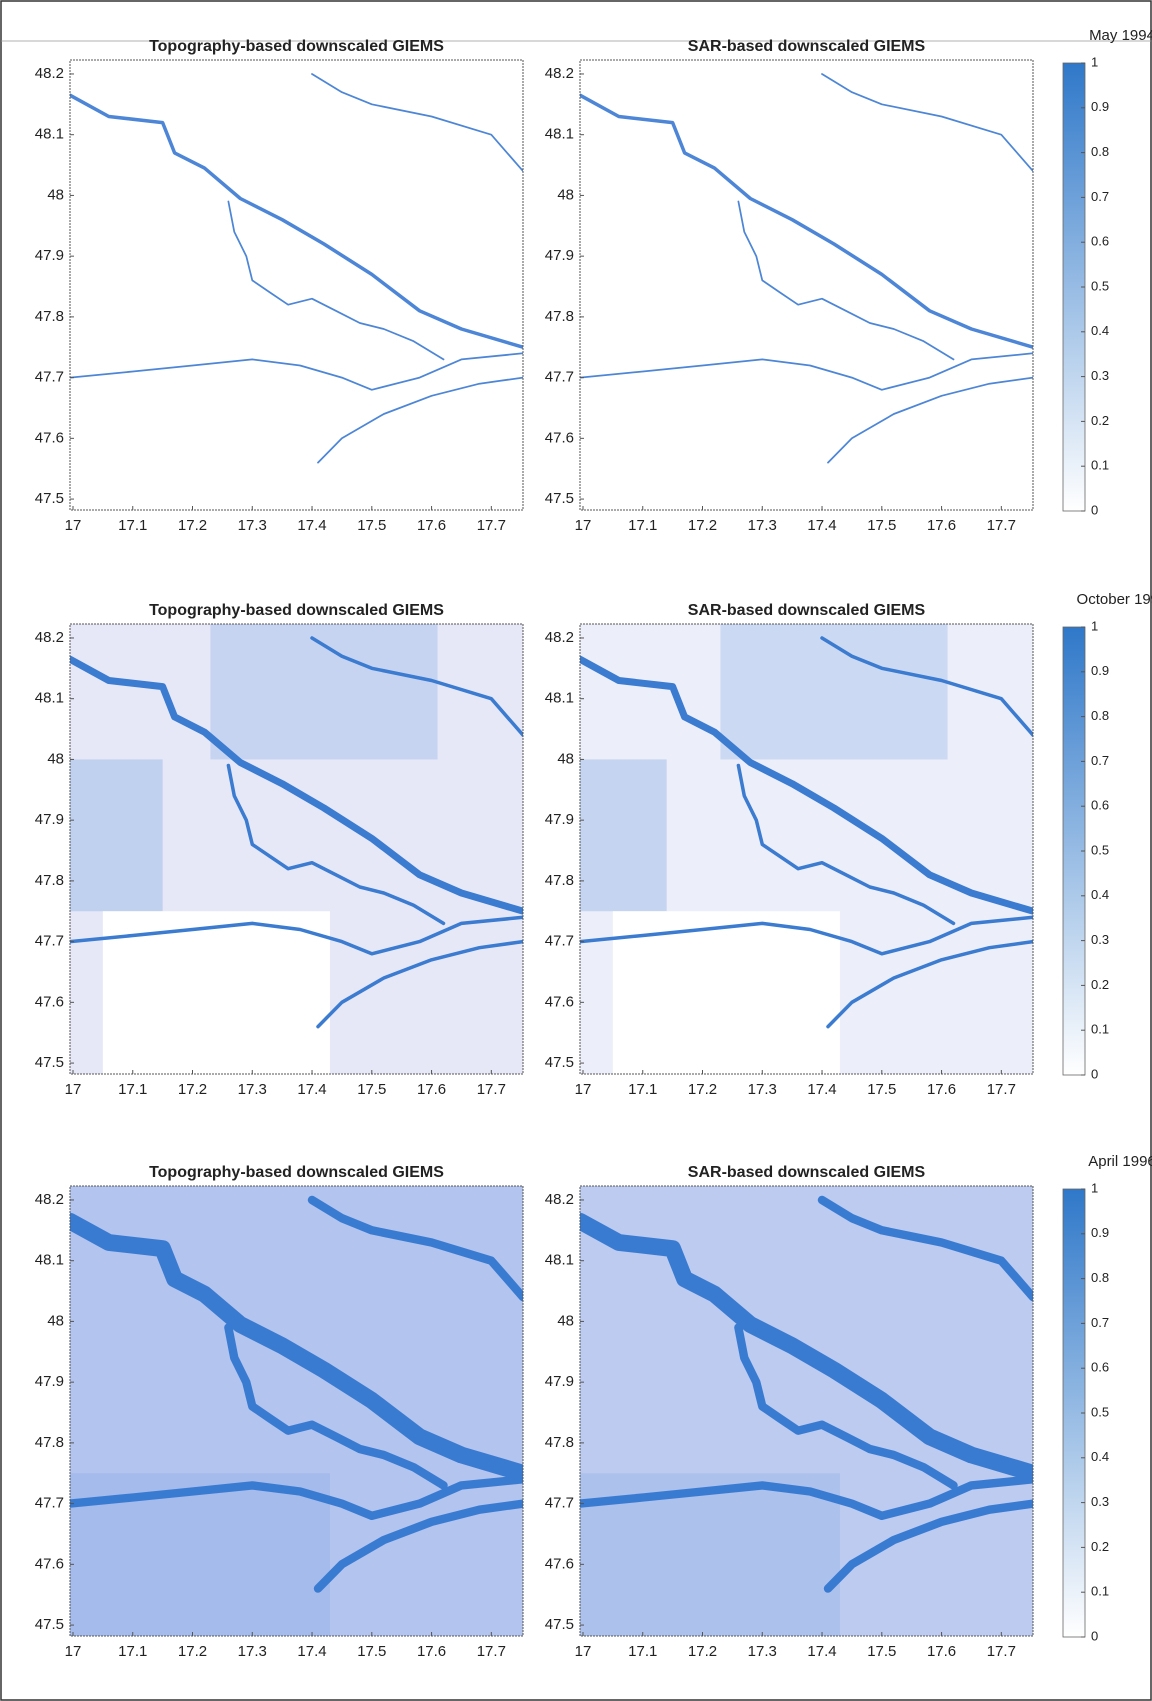 The height and width of the screenshot is (1701, 1152). I want to click on y-tick-label: 47.9, so click(559, 255).